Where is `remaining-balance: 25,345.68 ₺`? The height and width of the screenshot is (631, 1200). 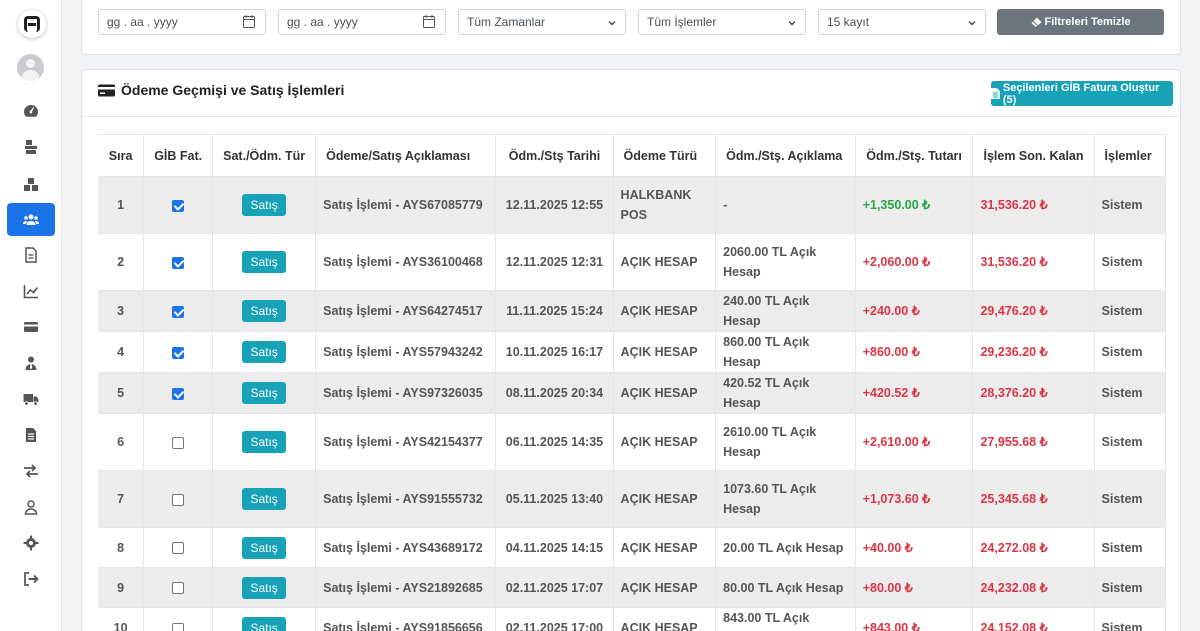
remaining-balance: 25,345.68 ₺ is located at coordinates (1033, 499).